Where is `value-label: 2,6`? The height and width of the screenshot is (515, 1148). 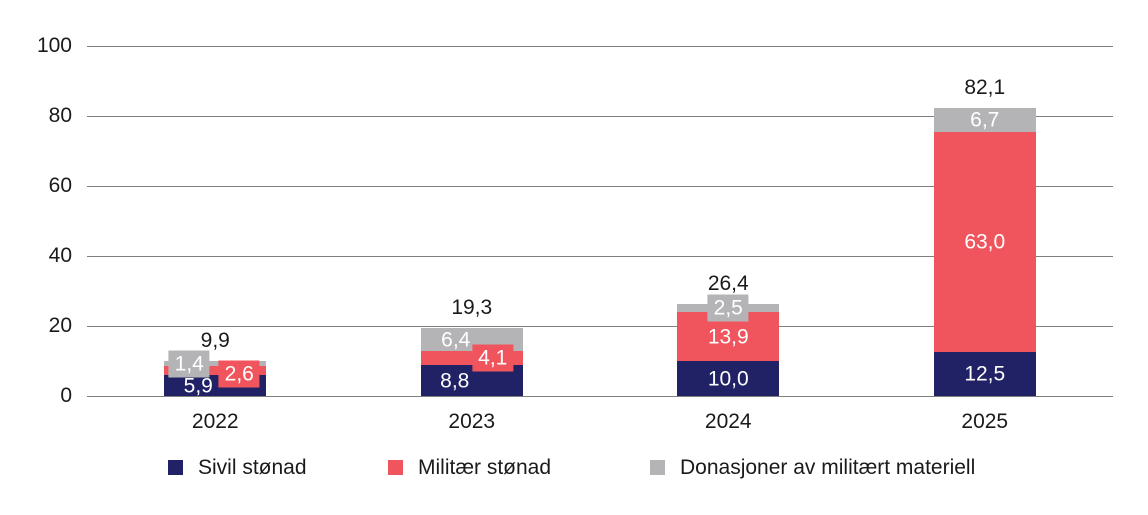
value-label: 2,6 is located at coordinates (239, 374).